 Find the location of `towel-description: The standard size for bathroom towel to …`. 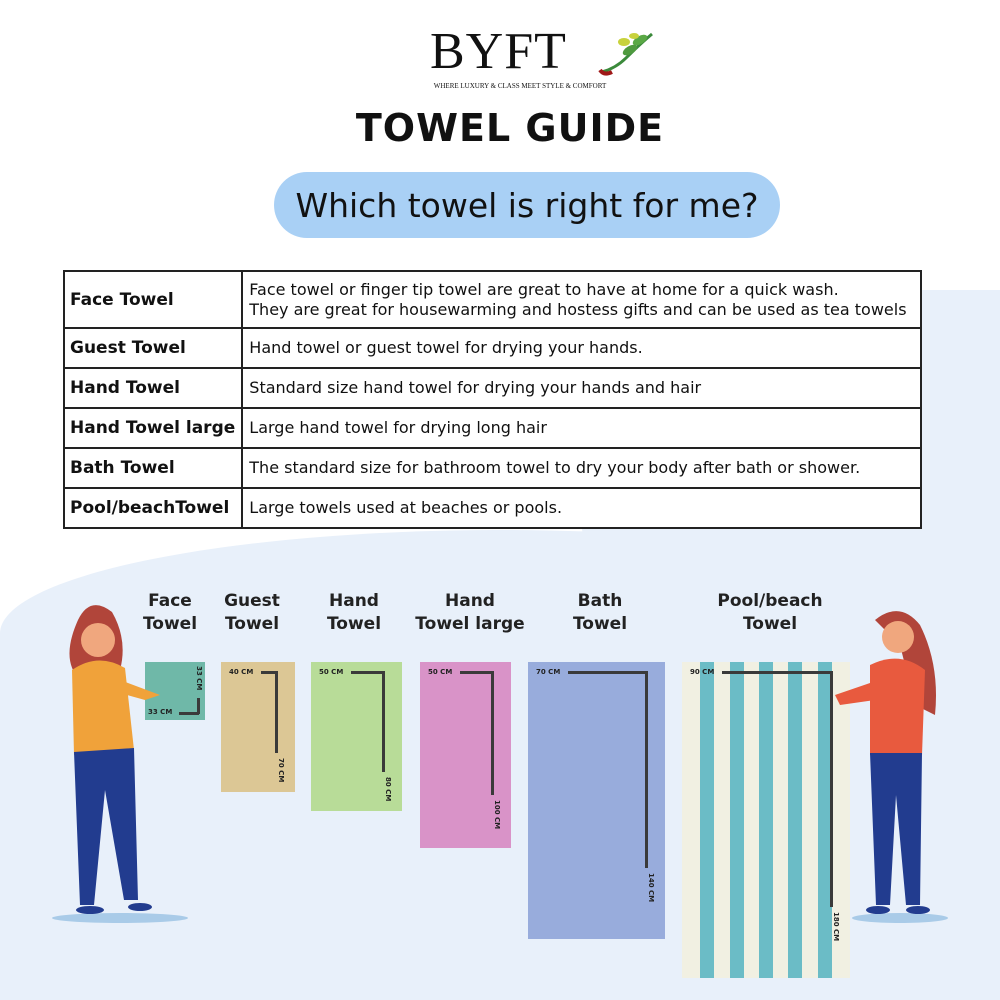

towel-description: The standard size for bathroom towel to … is located at coordinates (581, 468).